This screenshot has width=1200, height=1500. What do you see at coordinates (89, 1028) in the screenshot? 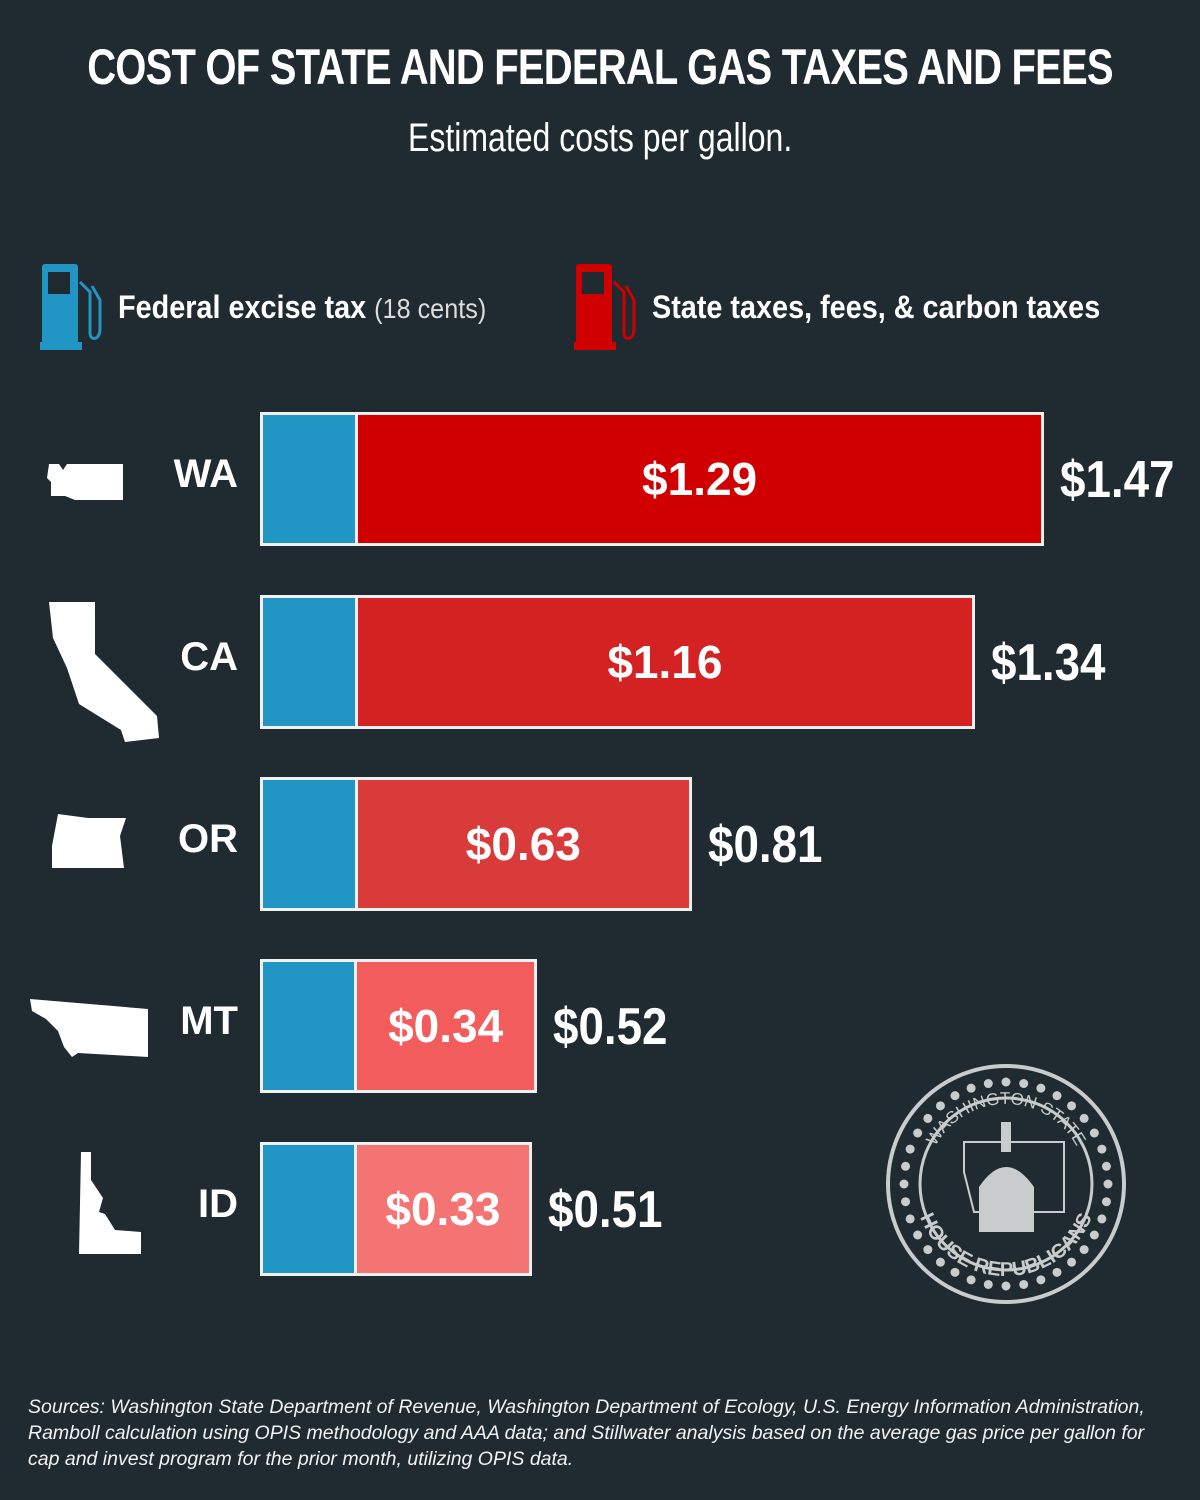
I see `state-shape-mt-icon` at bounding box center [89, 1028].